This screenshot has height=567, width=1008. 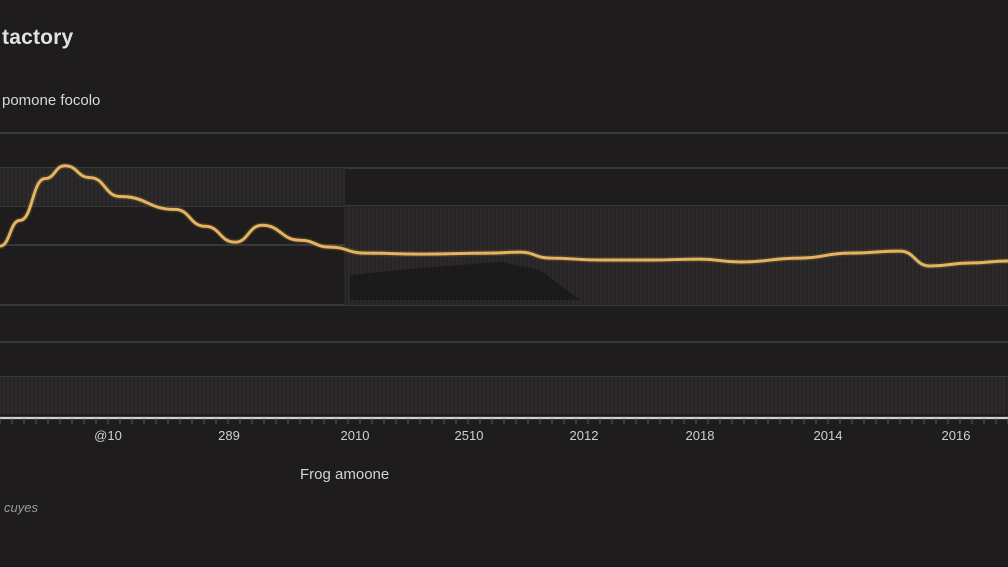 What do you see at coordinates (355, 435) in the screenshot?
I see `x-tick-label: 2010` at bounding box center [355, 435].